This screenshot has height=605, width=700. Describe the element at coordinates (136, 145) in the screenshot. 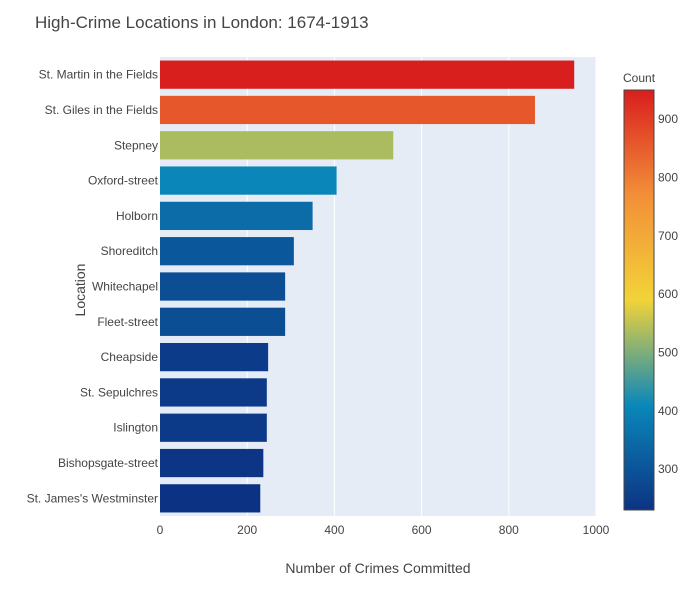

I see `y-tick-label: Stepney` at that location.